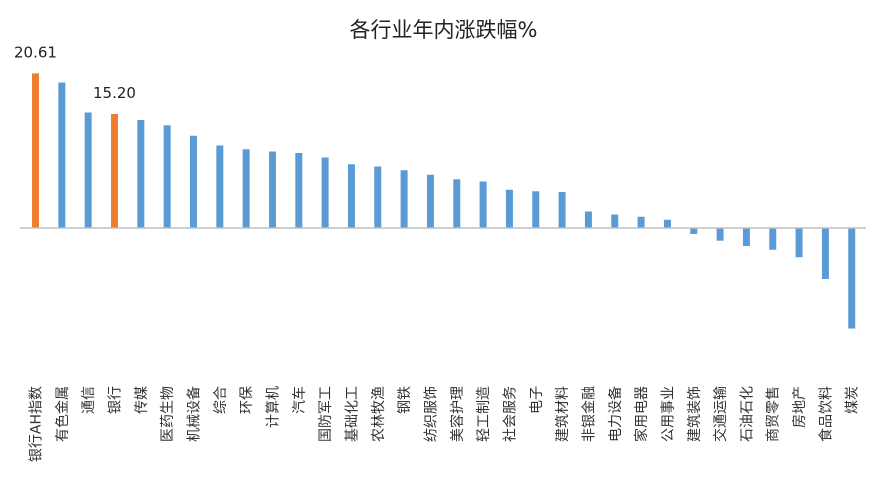  What do you see at coordinates (299, 400) in the screenshot?
I see `category-label-11: 汽车` at bounding box center [299, 400].